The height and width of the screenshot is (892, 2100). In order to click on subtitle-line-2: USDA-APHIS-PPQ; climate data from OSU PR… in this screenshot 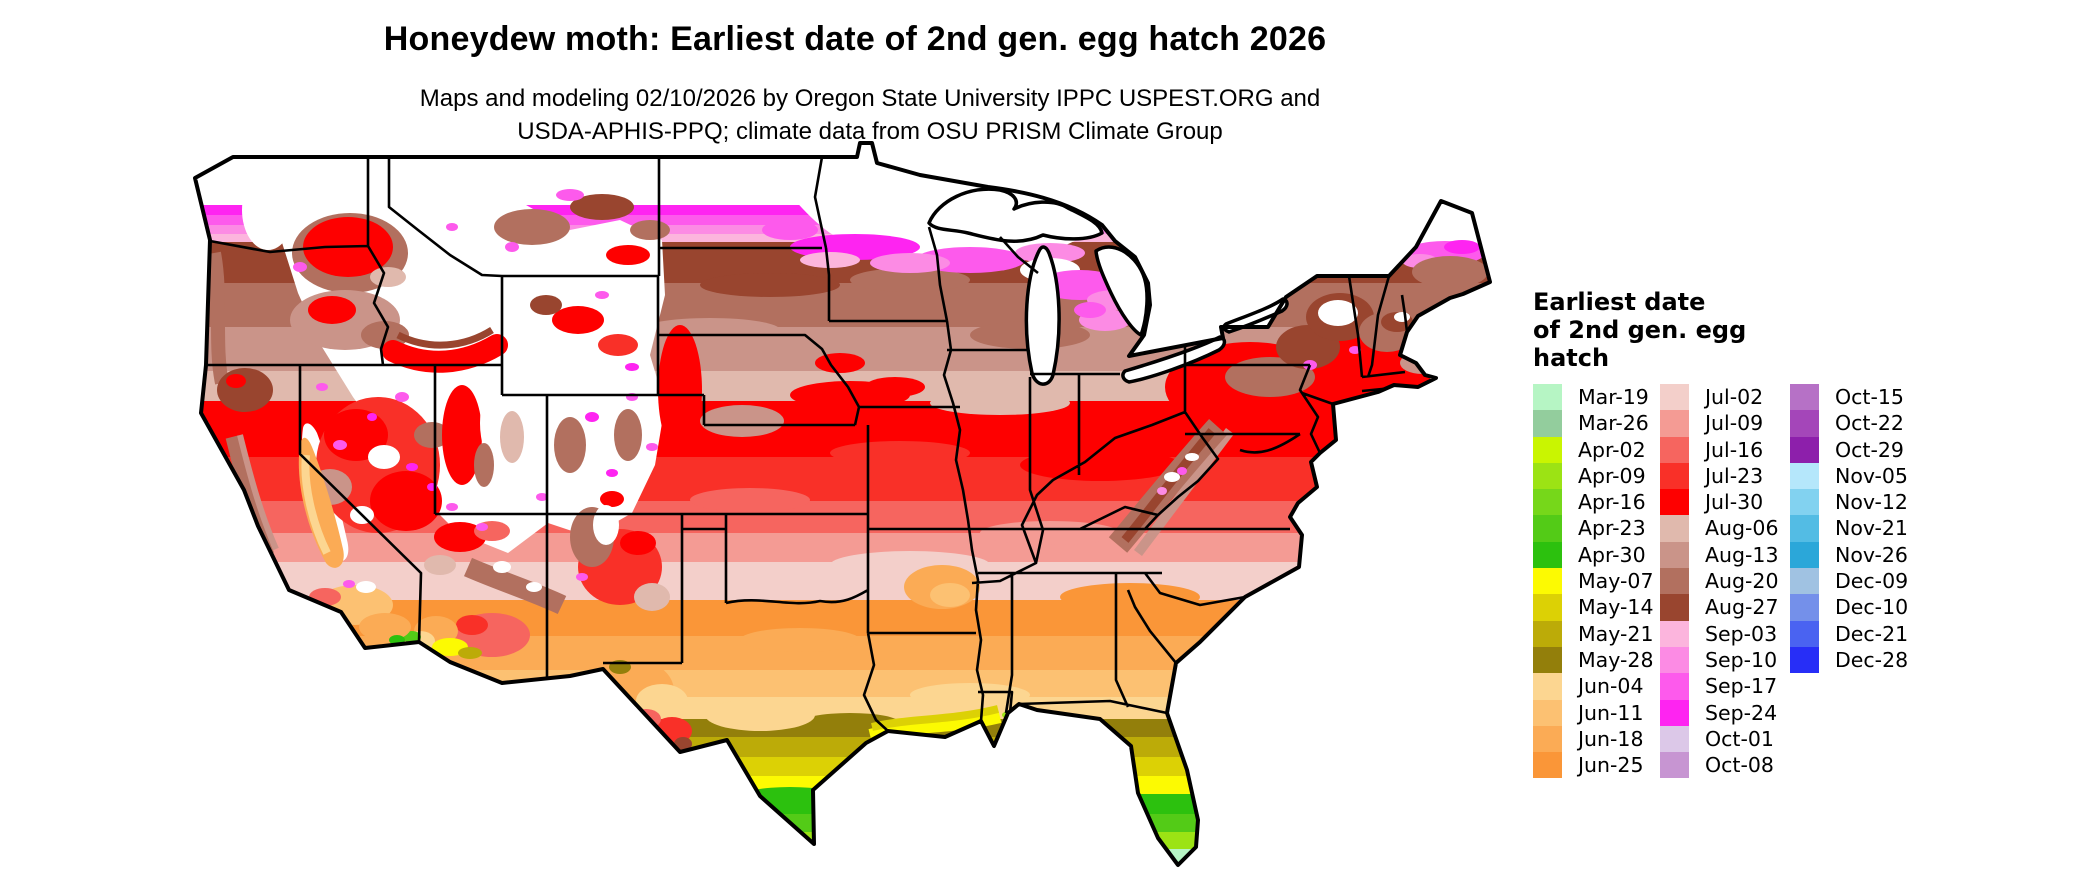, I will do `click(870, 131)`.